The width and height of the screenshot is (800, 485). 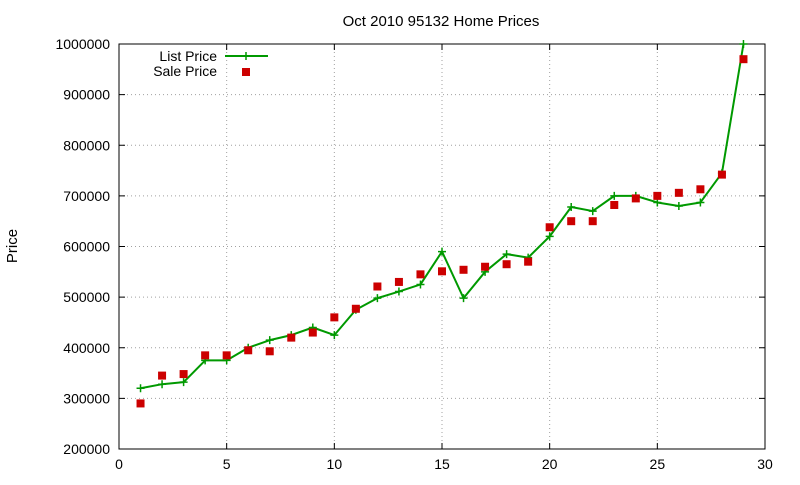 What do you see at coordinates (12, 246) in the screenshot?
I see `y-axis-label: Price` at bounding box center [12, 246].